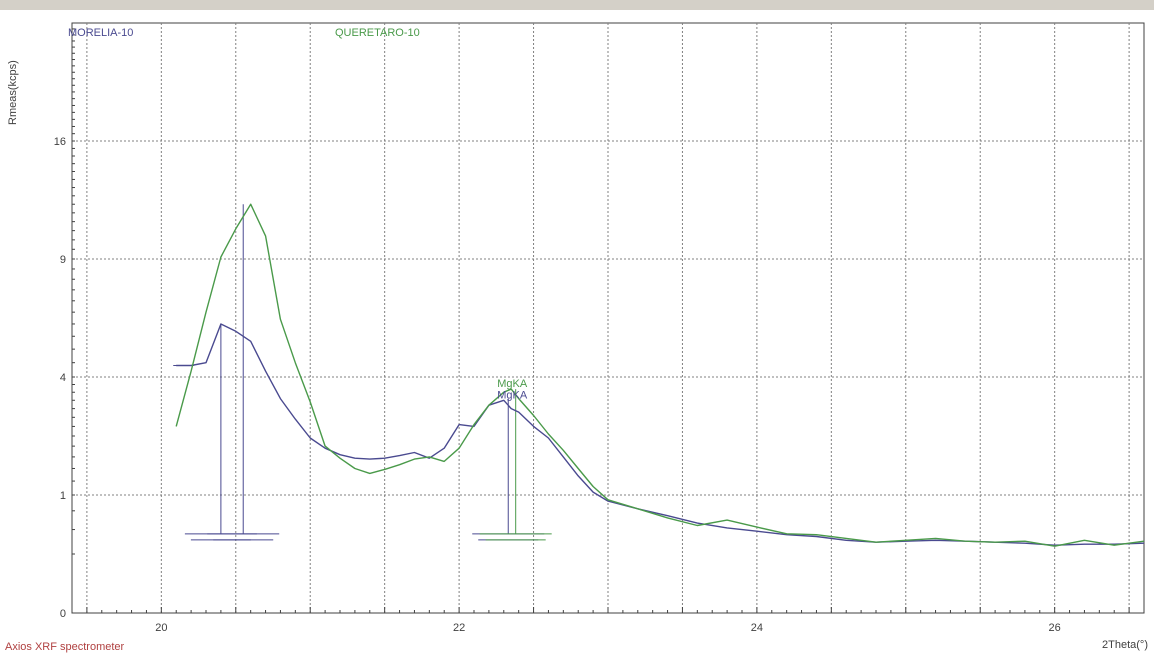 This screenshot has width=1154, height=653. What do you see at coordinates (512, 395) in the screenshot?
I see `annotation-1: MgKA` at bounding box center [512, 395].